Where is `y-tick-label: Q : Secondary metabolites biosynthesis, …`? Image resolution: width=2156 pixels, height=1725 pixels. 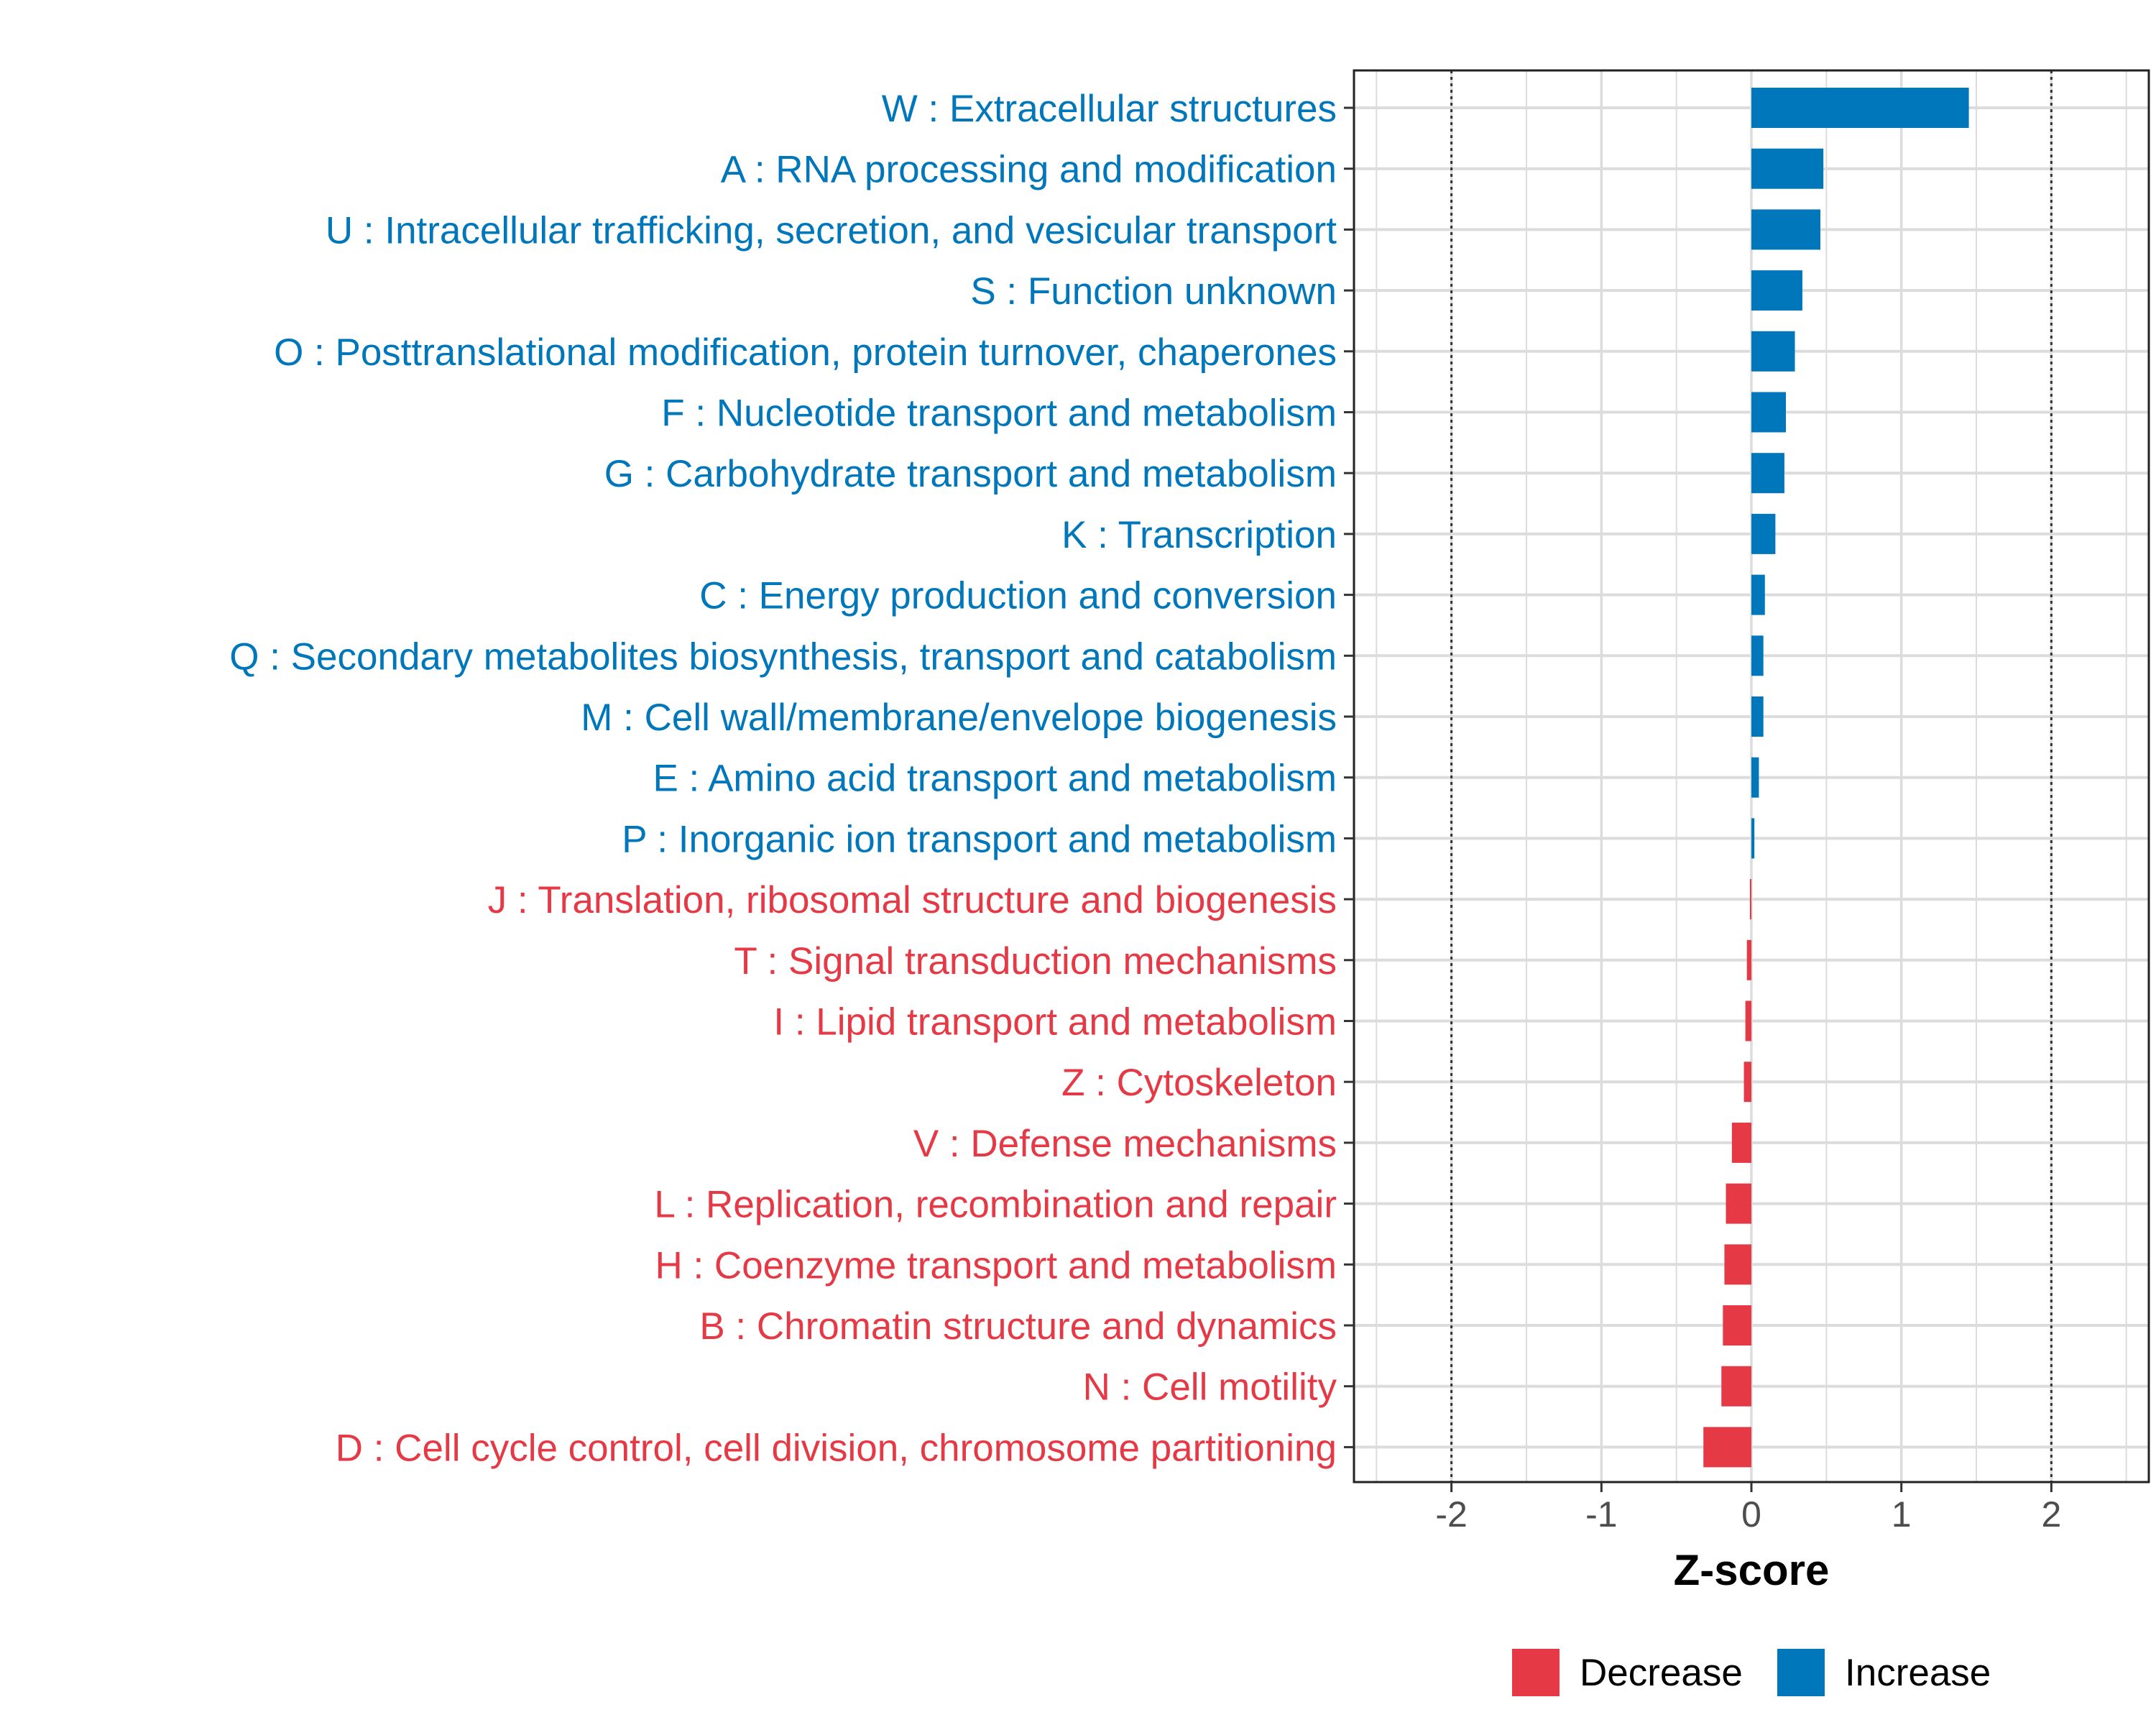
y-tick-label: Q : Secondary metabolites biosynthesis, … is located at coordinates (783, 656).